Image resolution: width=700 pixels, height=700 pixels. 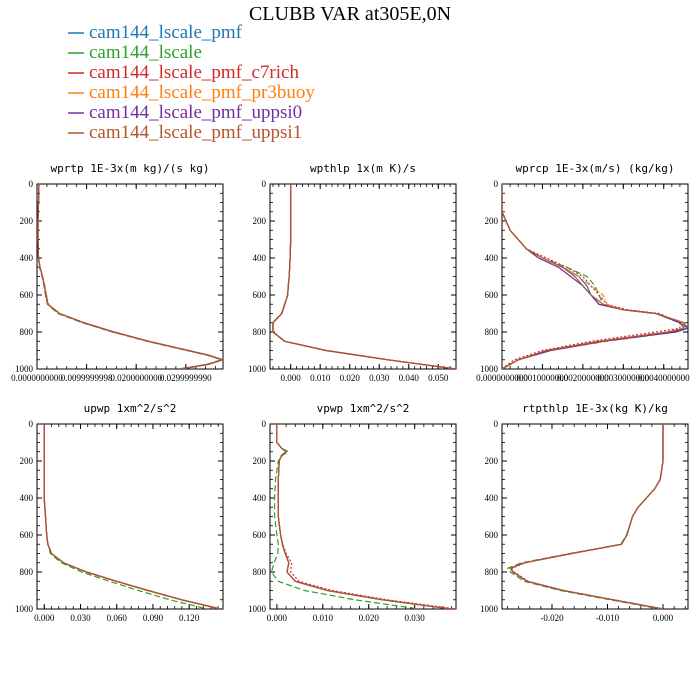 What do you see at coordinates (195, 132) in the screenshot?
I see `legend-label: cam144_lscale_pmf_uppsi1` at bounding box center [195, 132].